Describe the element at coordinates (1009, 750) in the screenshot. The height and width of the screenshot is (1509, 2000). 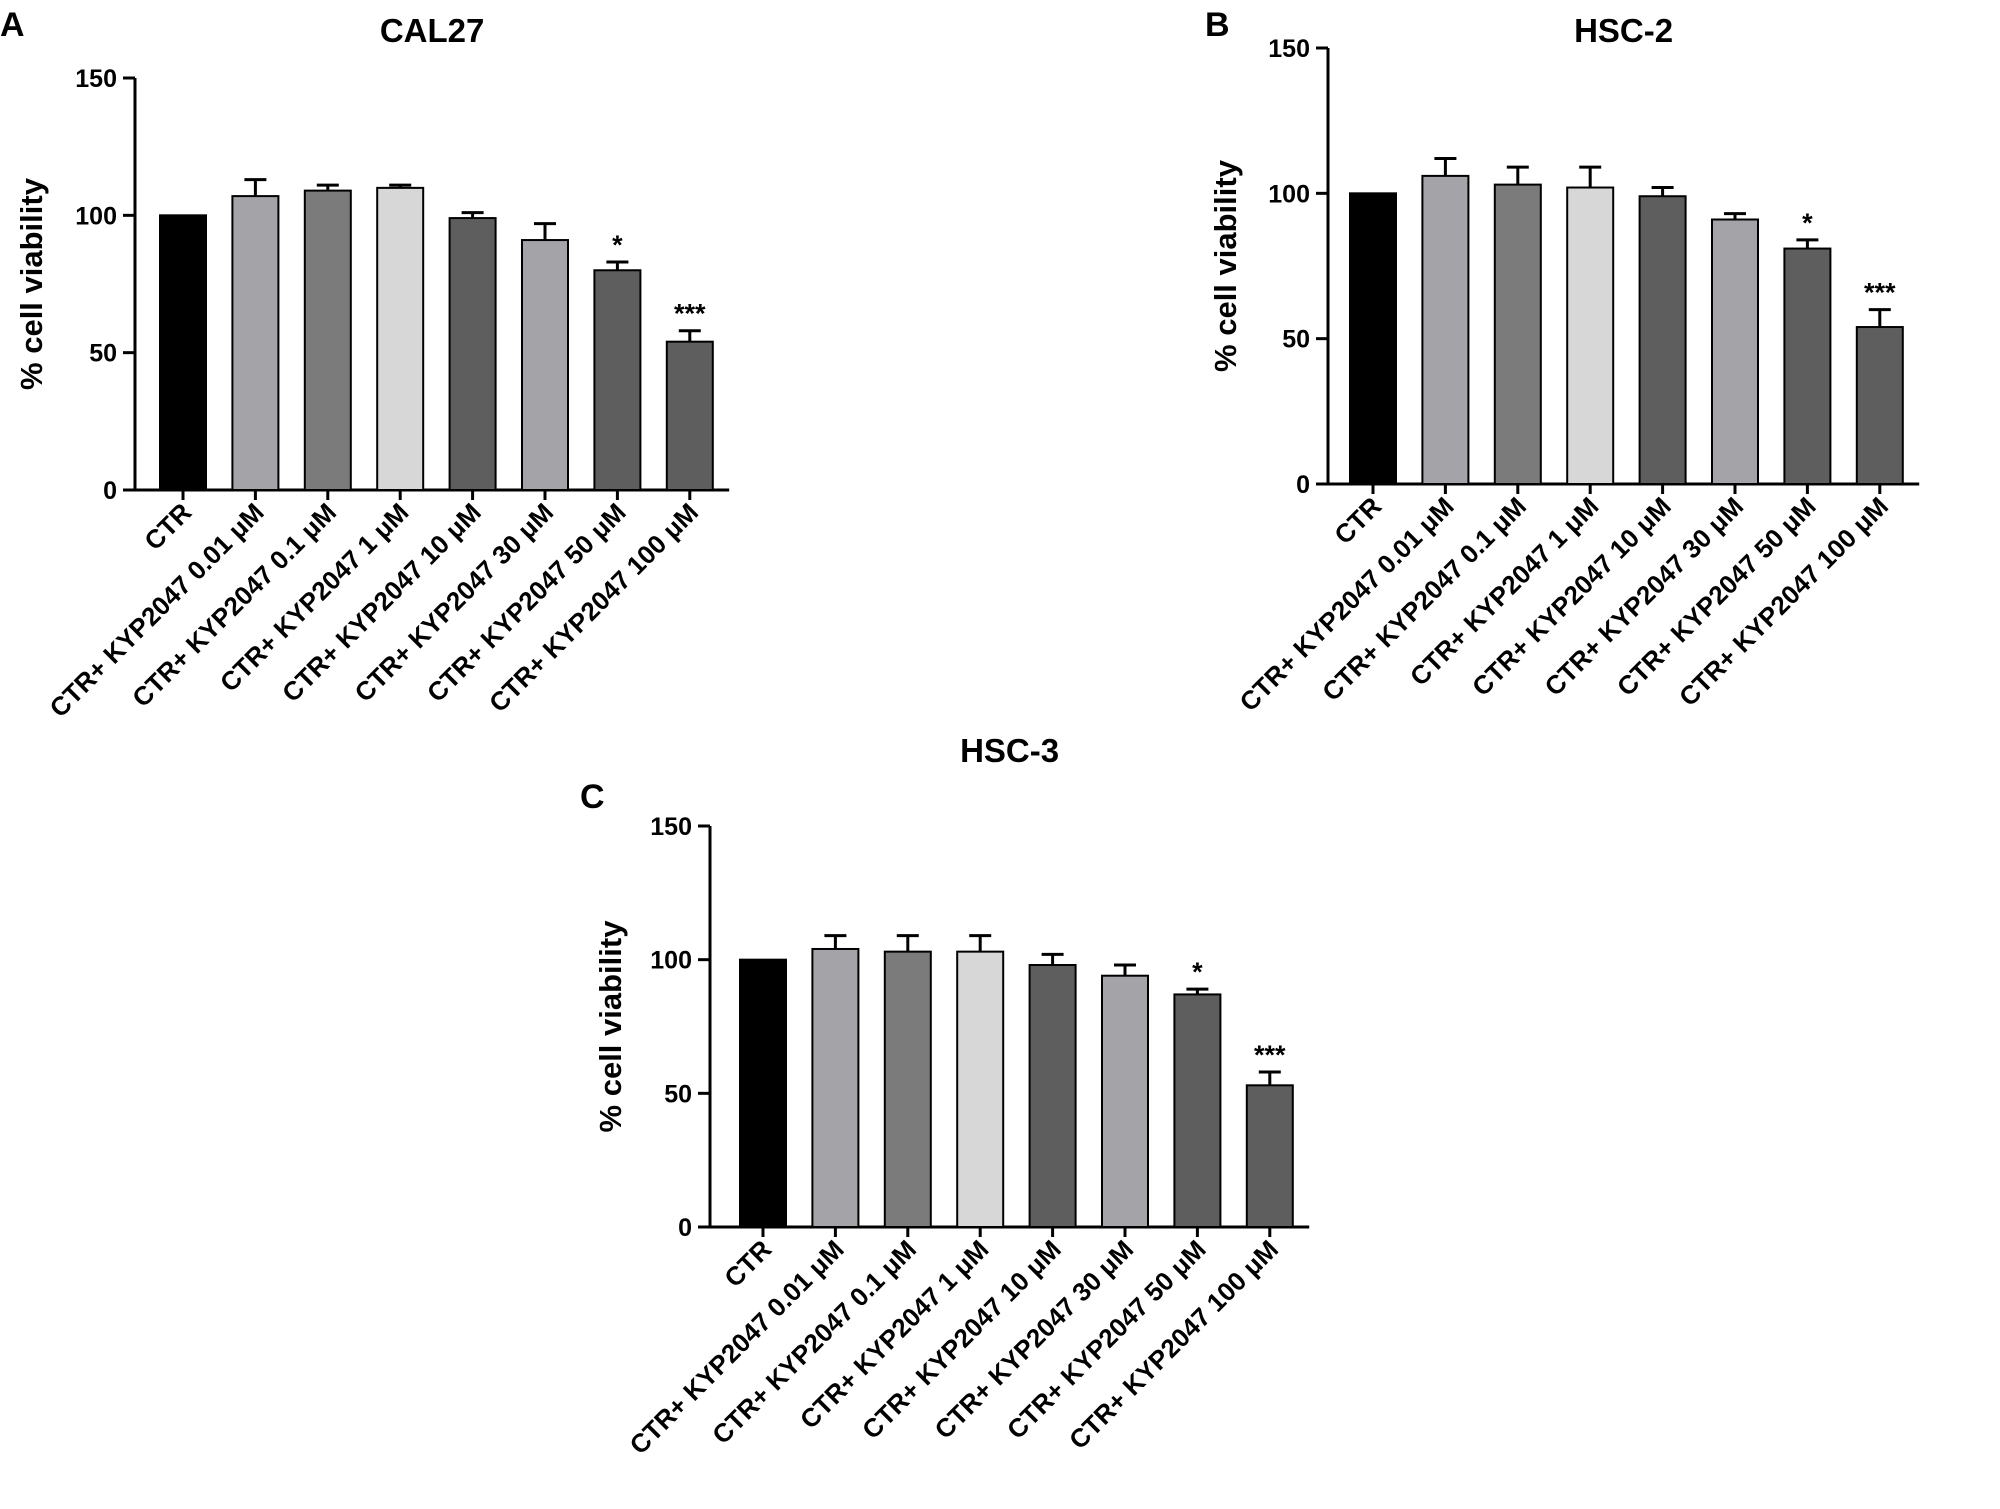
I see `chart-title: HSC-3` at that location.